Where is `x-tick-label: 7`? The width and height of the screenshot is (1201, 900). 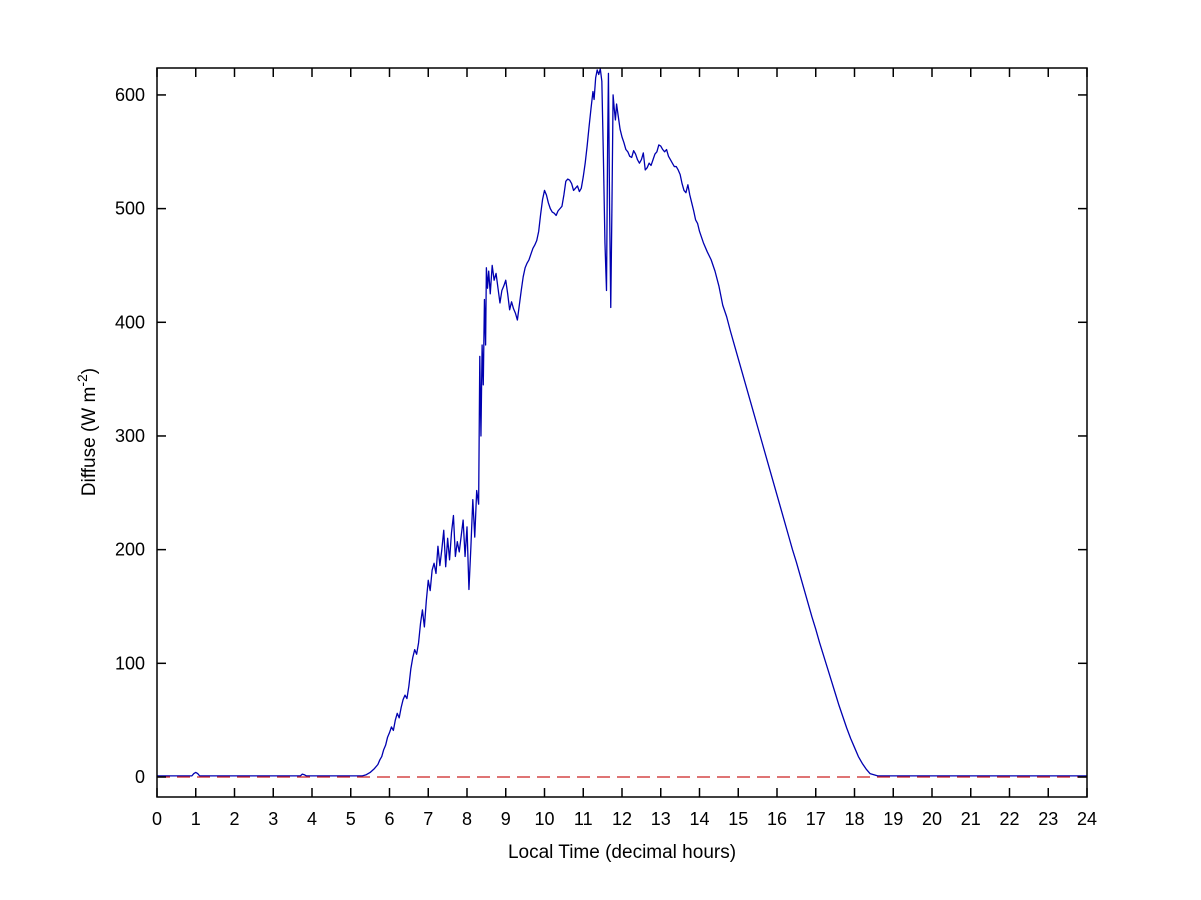
x-tick-label: 7 is located at coordinates (428, 819).